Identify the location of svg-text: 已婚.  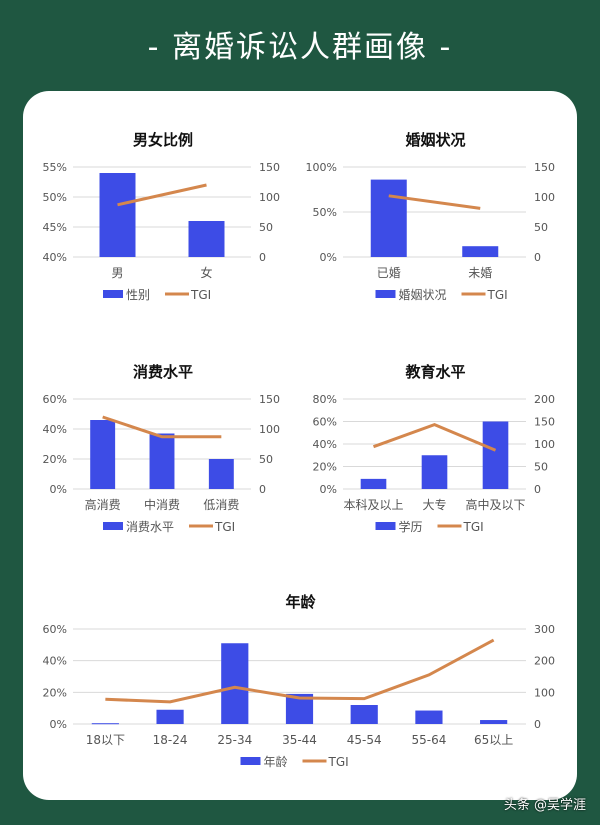
(389, 273).